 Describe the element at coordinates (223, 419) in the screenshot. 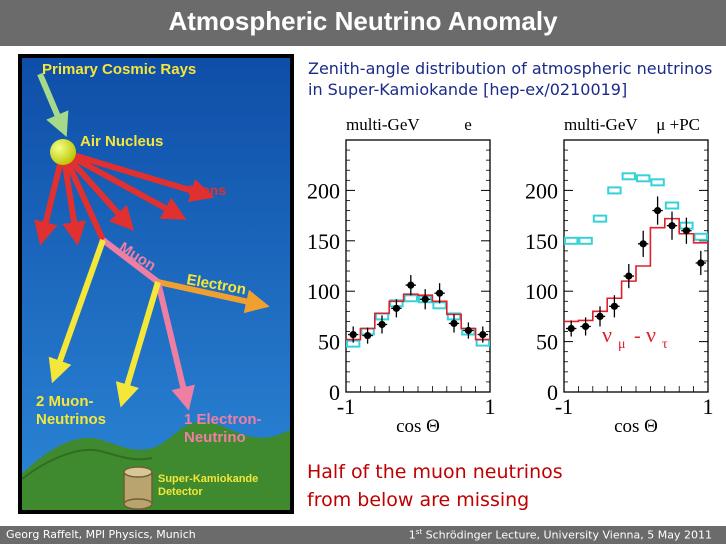

I see `electron-neutrino-label-1: 1 Electron-` at that location.